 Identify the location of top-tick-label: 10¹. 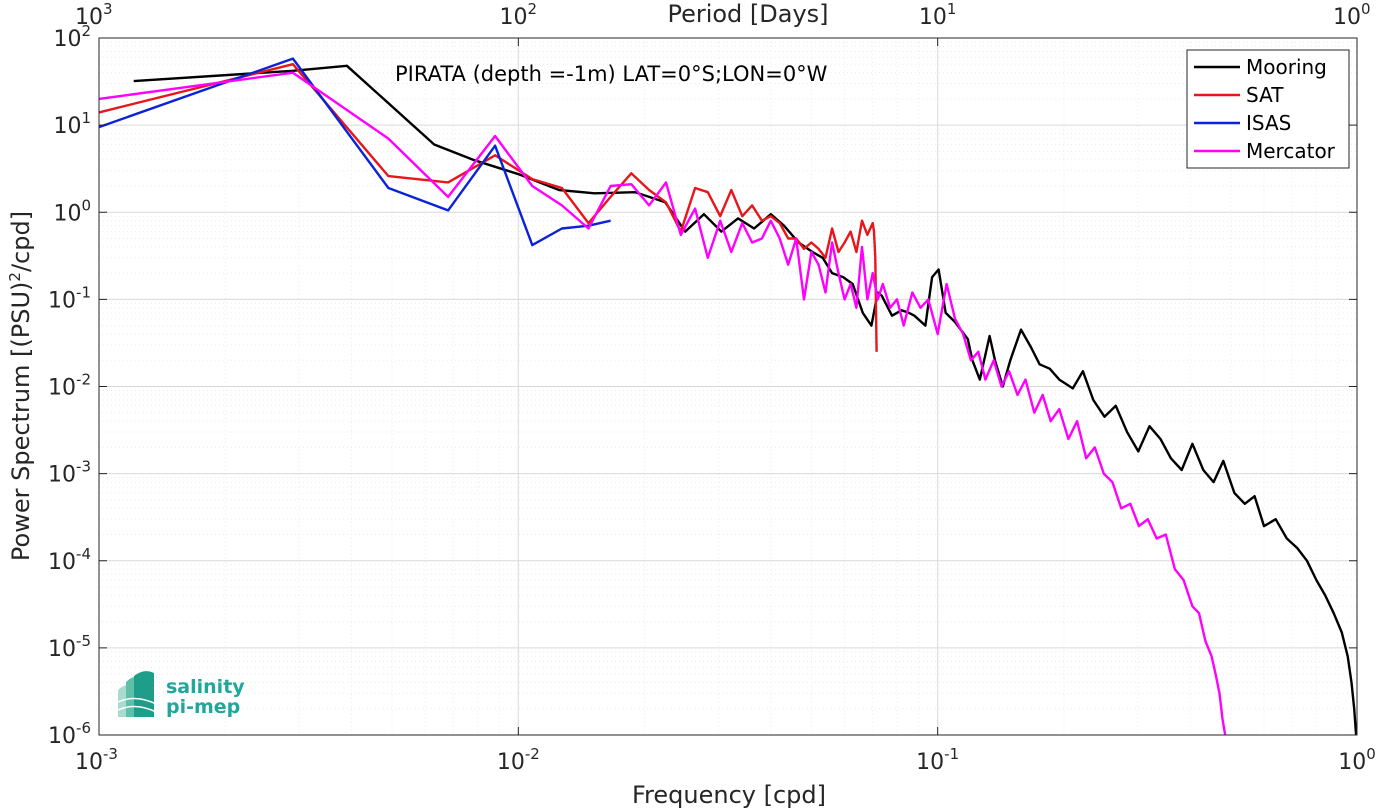
(938, 15).